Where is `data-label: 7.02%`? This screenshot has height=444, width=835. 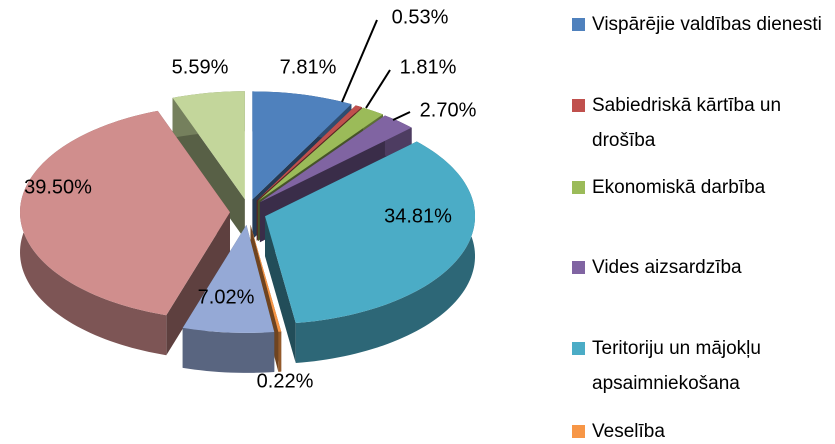
data-label: 7.02% is located at coordinates (226, 297).